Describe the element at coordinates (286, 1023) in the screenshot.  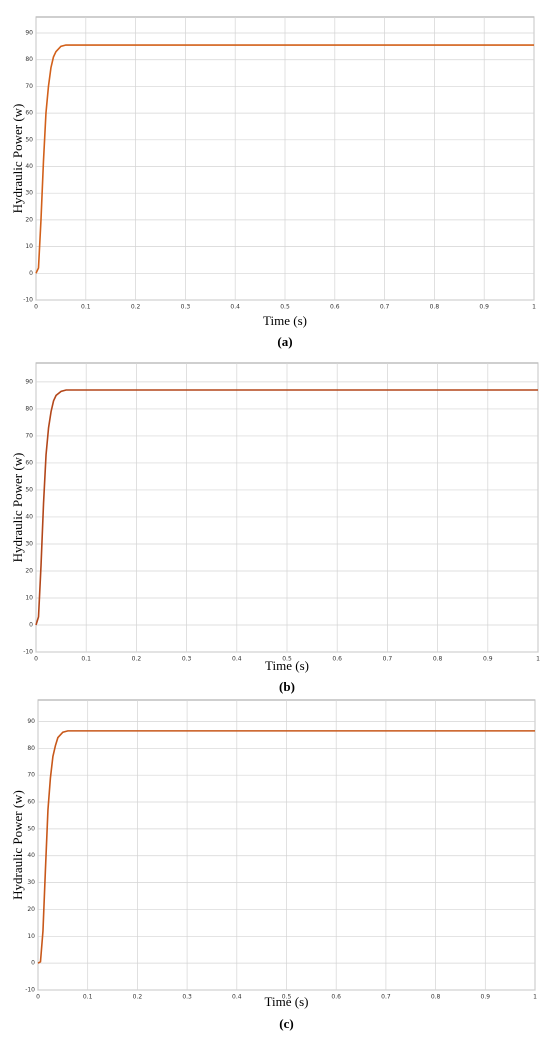
I see `caption: (c)` at that location.